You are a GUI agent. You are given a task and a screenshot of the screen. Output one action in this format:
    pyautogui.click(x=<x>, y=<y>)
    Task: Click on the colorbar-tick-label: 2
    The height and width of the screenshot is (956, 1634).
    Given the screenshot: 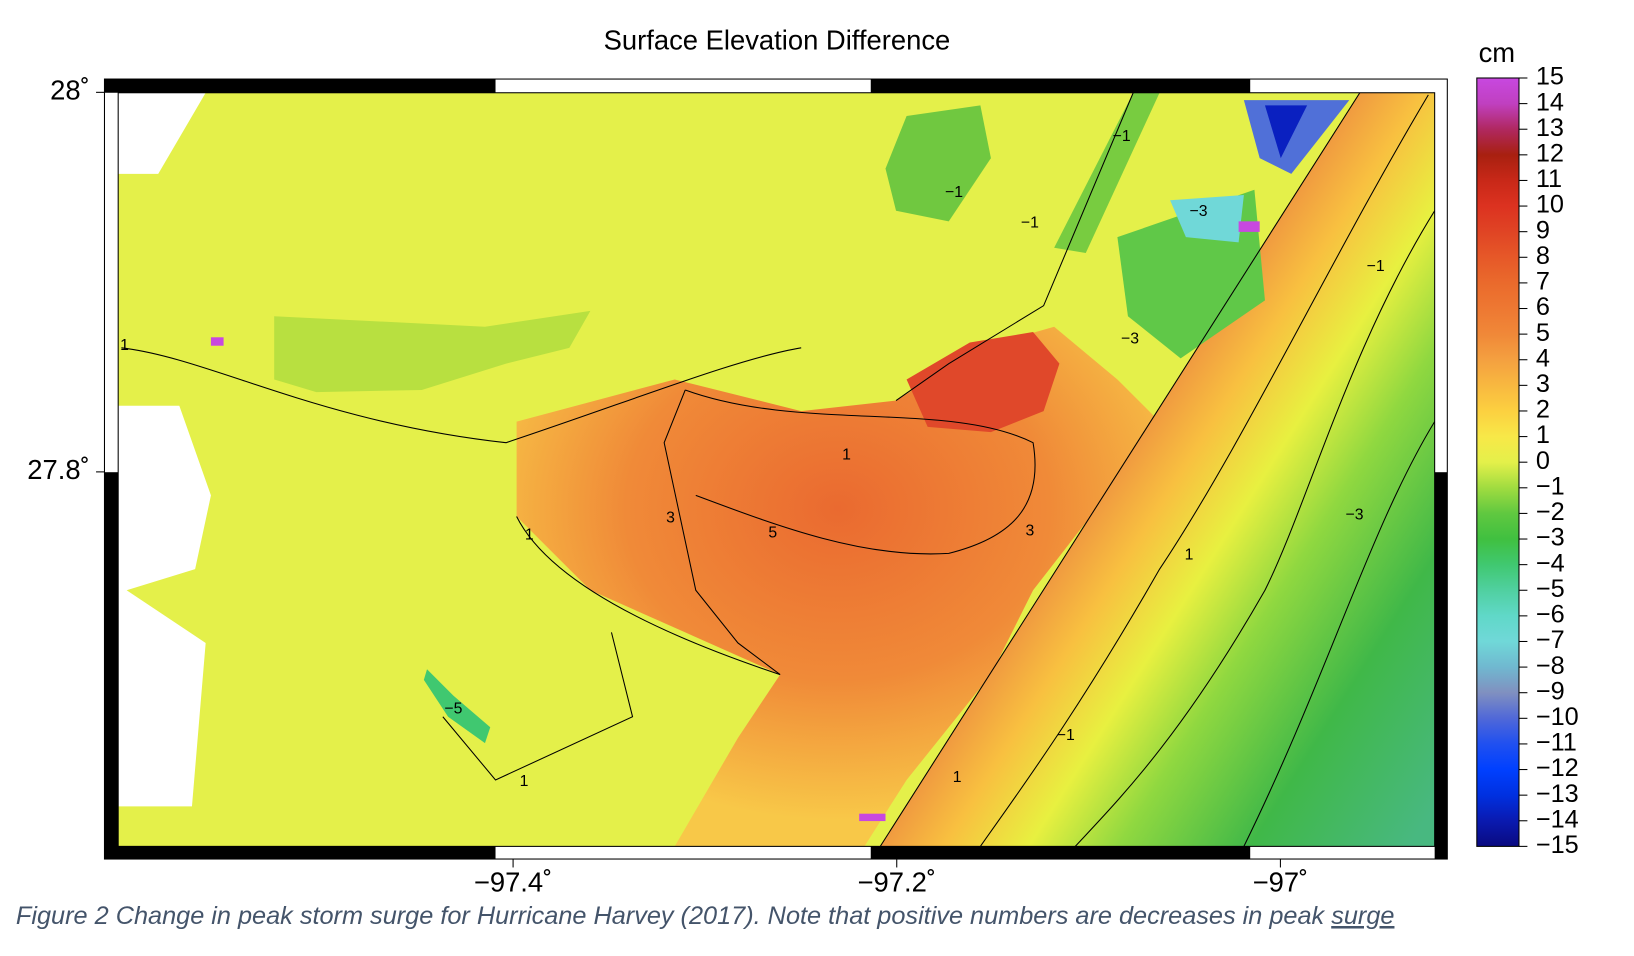 What is the action you would take?
    pyautogui.click(x=1543, y=410)
    